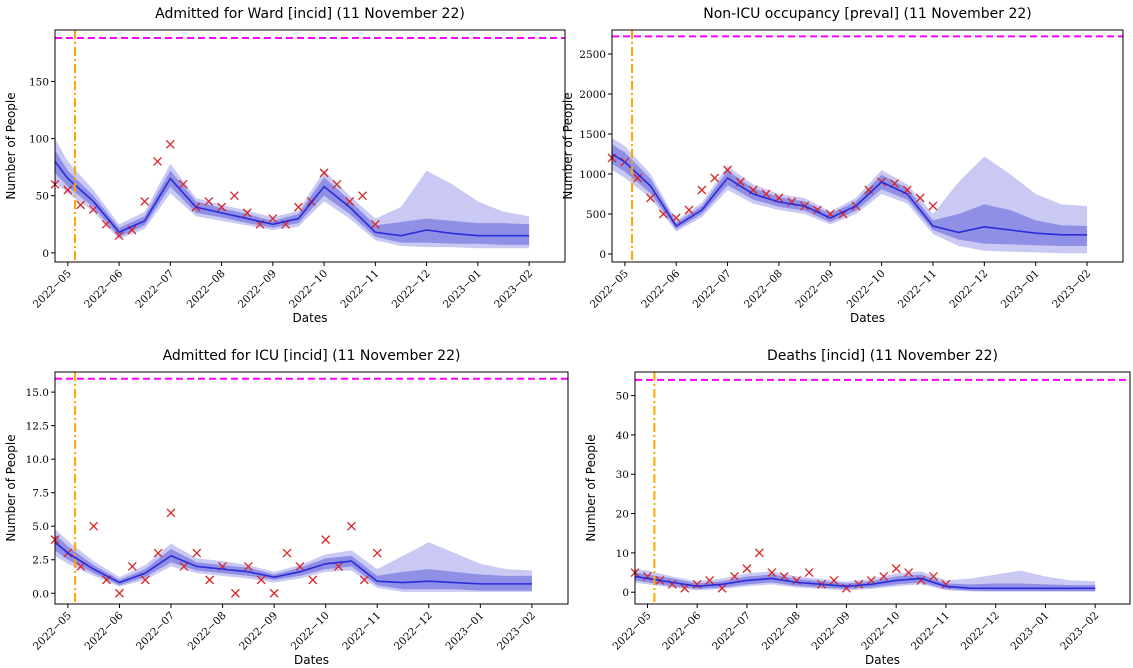 The image size is (1133, 668). What do you see at coordinates (602, 255) in the screenshot?
I see `y-tick-label: 0` at bounding box center [602, 255].